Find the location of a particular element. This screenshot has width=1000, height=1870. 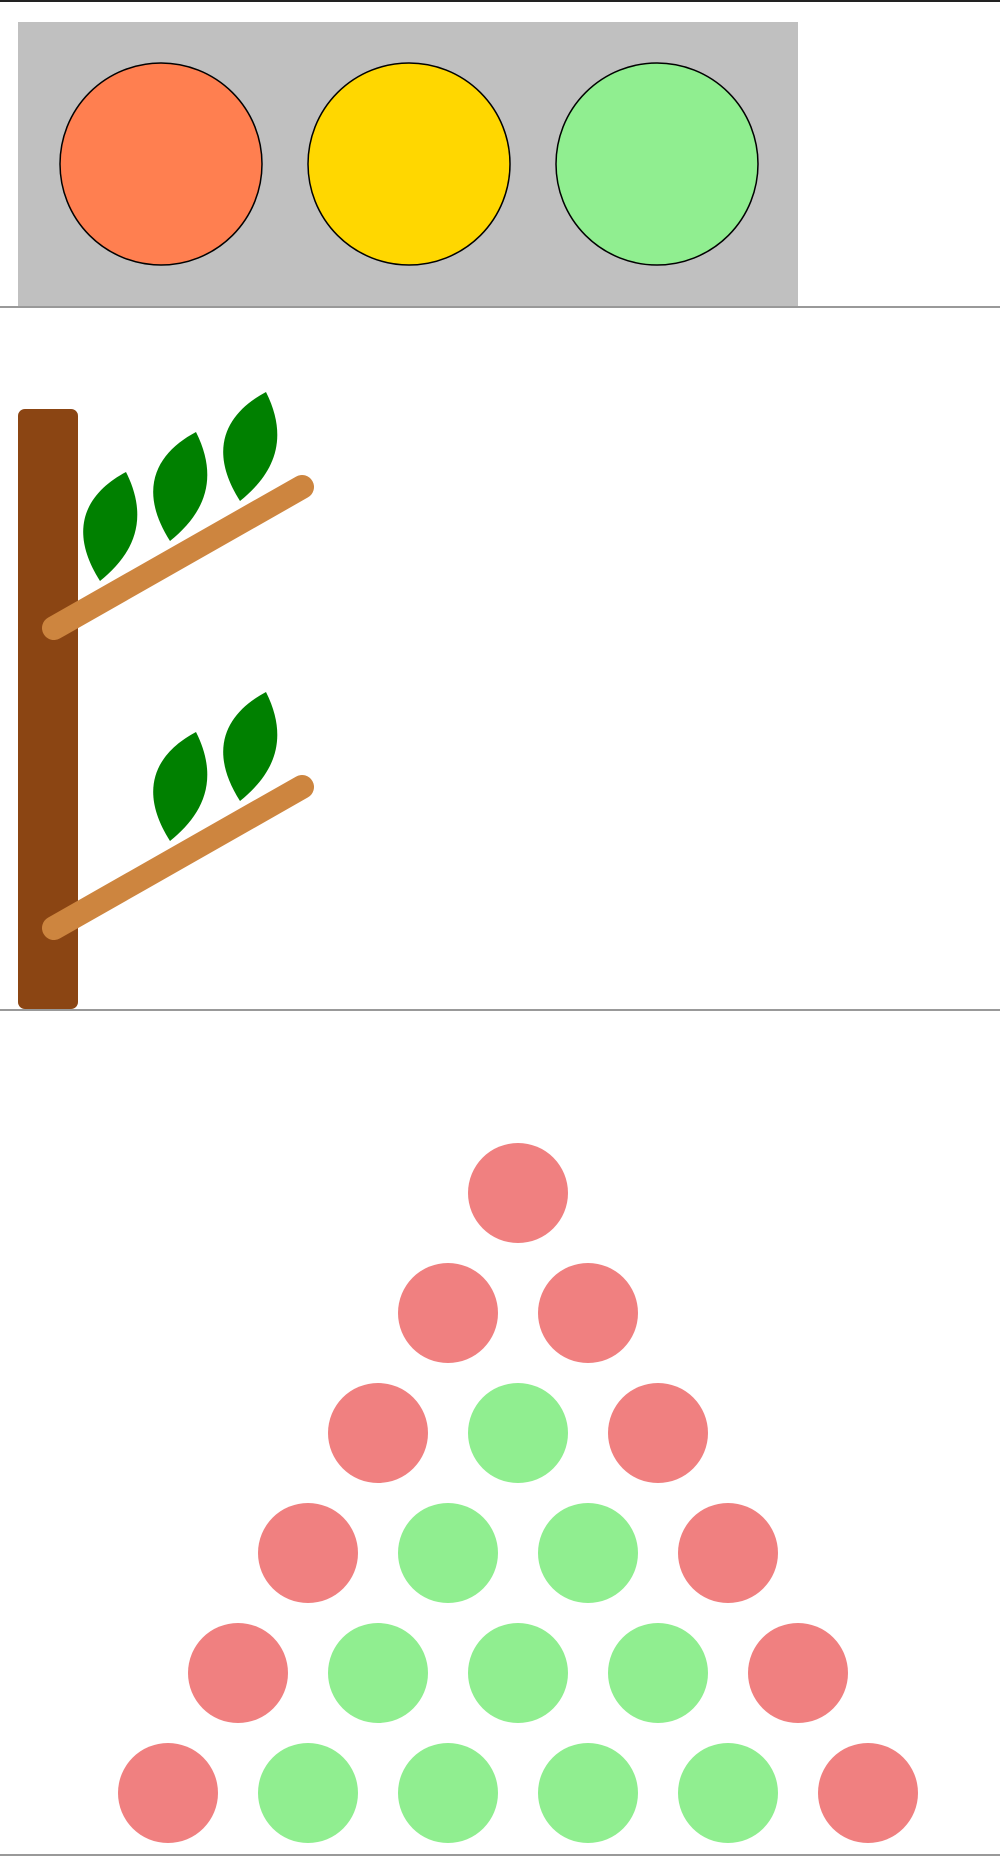

traffic-light-panel is located at coordinates (408, 164).